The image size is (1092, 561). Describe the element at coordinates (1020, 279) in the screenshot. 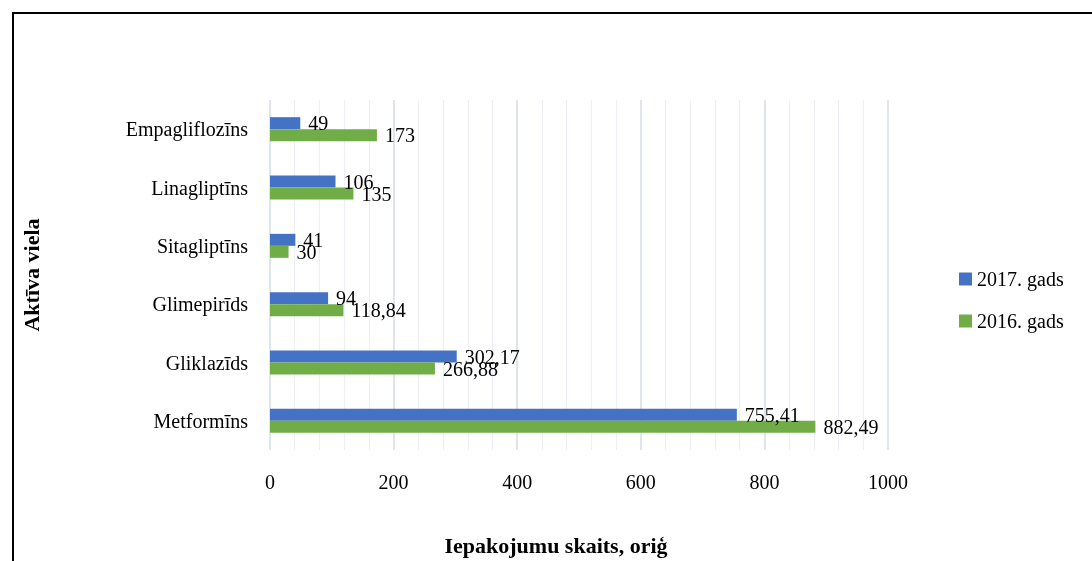

I see `legend-label: 2017. gads` at that location.